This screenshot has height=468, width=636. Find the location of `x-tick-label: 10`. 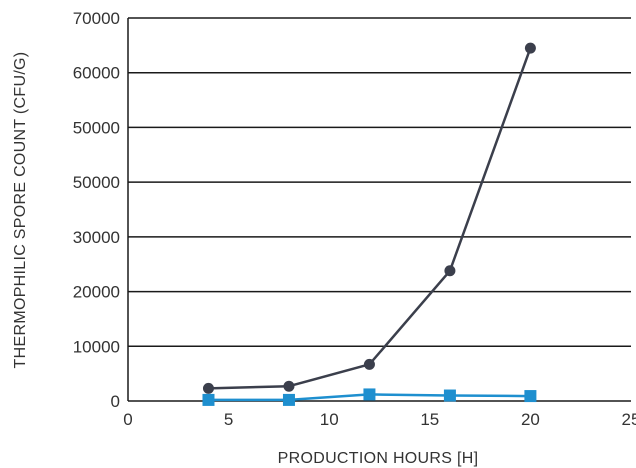

x-tick-label: 10 is located at coordinates (329, 419).